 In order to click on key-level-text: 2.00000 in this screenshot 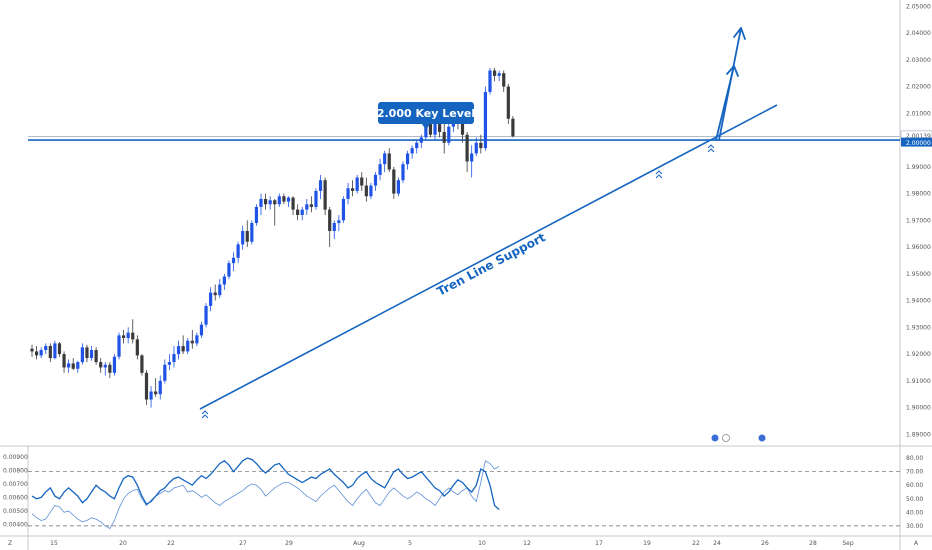, I will do `click(918, 143)`.